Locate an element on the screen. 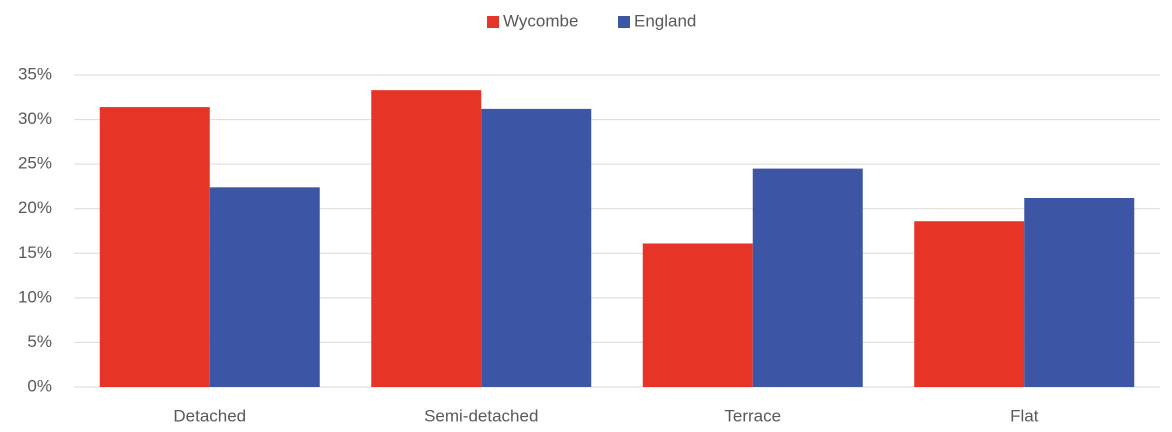  y-tick-label: 20% is located at coordinates (35, 207).